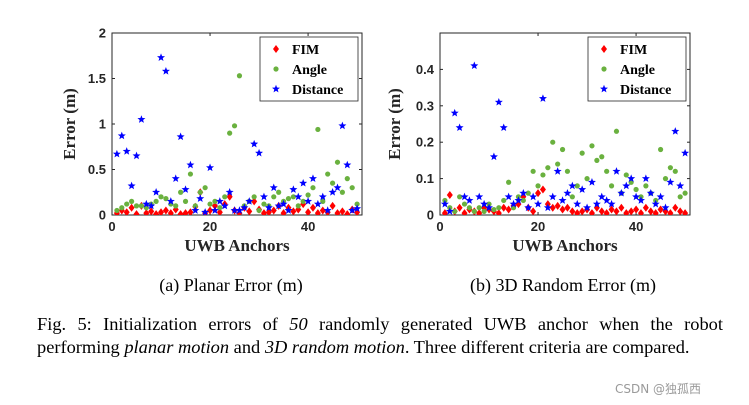 Image resolution: width=749 pixels, height=405 pixels. Describe the element at coordinates (317, 90) in the screenshot. I see `legend-label-distance: Distance` at that location.